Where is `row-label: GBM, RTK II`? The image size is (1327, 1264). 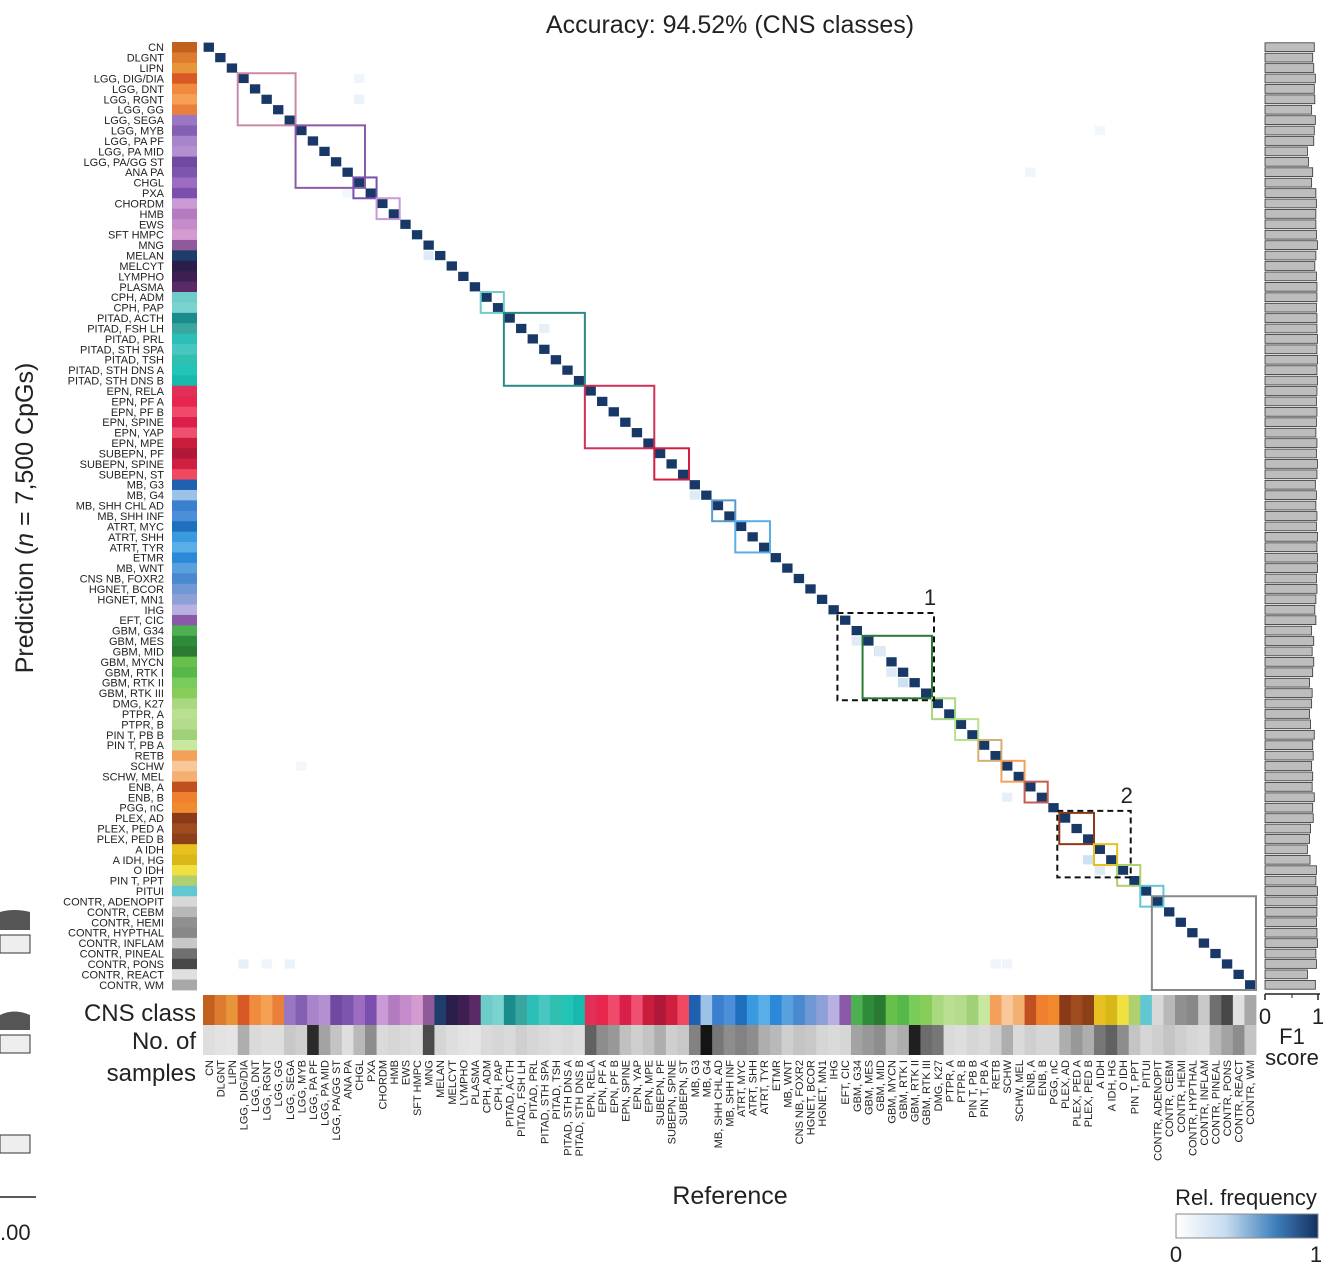
row-label: GBM, RTK II is located at coordinates (133, 684).